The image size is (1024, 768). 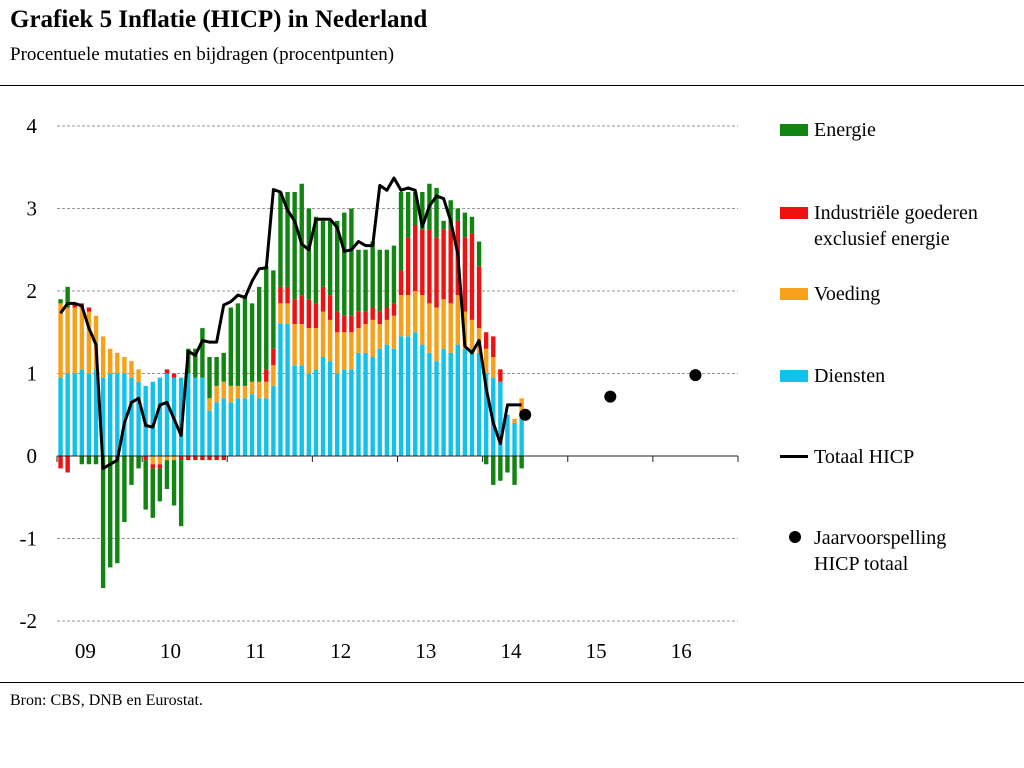 What do you see at coordinates (795, 537) in the screenshot?
I see `legend-dot` at bounding box center [795, 537].